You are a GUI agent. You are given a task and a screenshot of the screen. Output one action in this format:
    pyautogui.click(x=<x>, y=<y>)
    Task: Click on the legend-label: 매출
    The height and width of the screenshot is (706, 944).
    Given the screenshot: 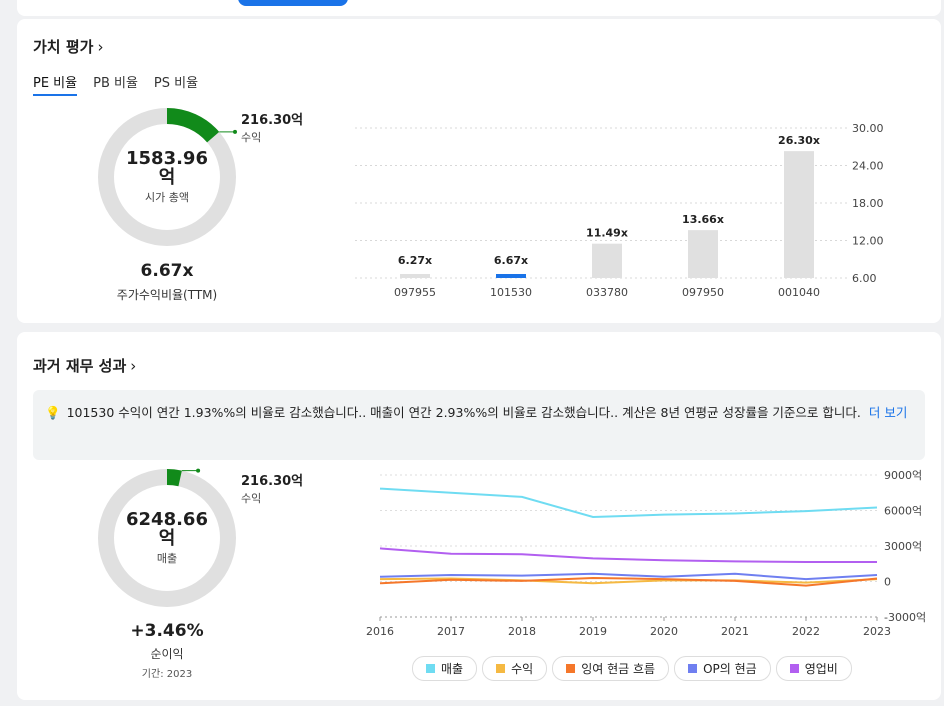 What is the action you would take?
    pyautogui.click(x=452, y=669)
    